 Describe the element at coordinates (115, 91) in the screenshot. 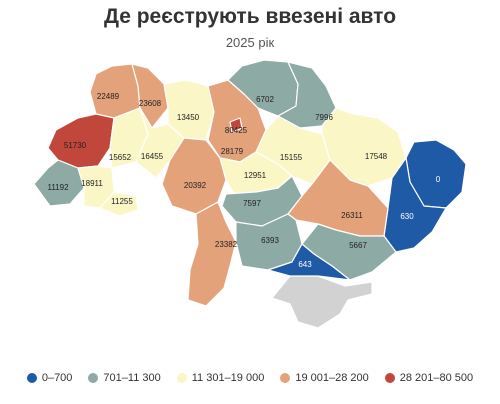

I see `region-volyn` at that location.